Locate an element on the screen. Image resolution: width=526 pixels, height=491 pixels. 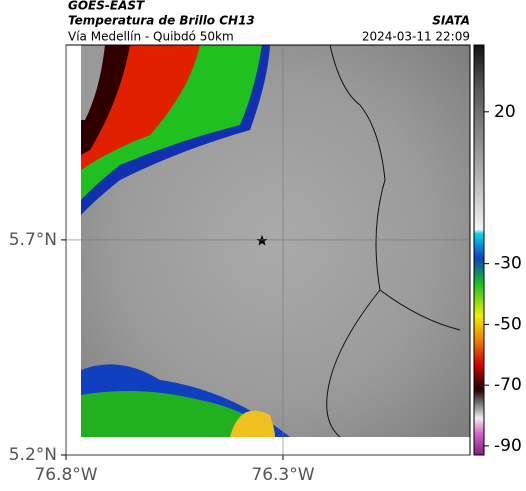
title: Temperatura de Brillo CH13 is located at coordinates (161, 21).